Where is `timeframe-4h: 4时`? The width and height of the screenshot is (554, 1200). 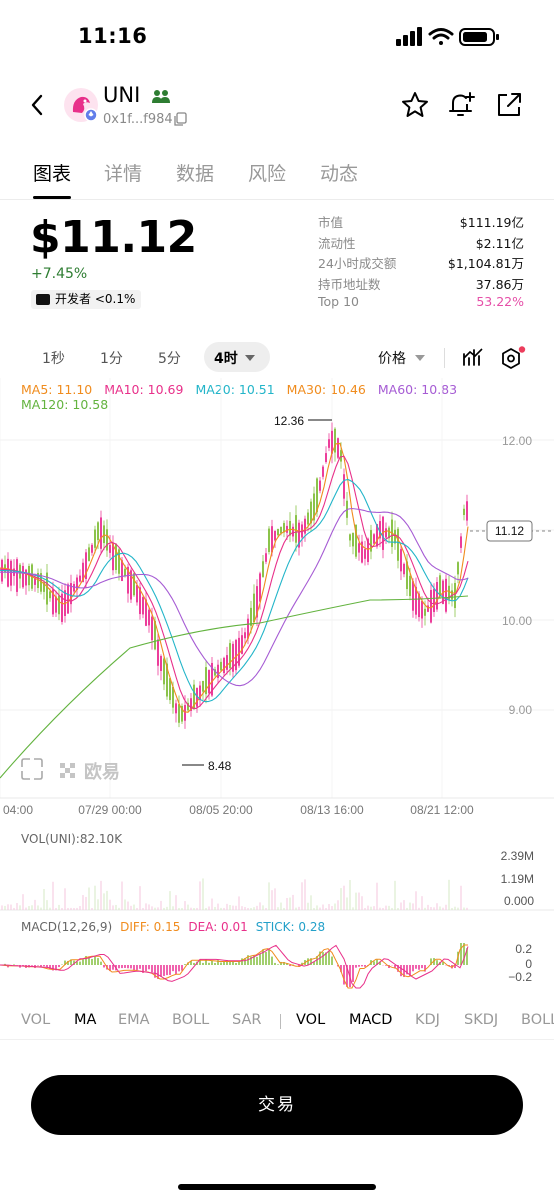
timeframe-4h: 4时 is located at coordinates (226, 359).